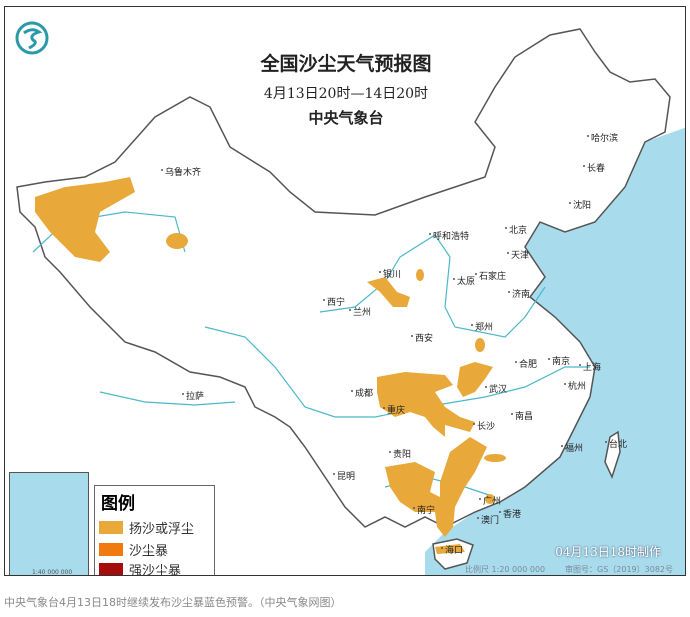 Image resolution: width=690 pixels, height=617 pixels. Describe the element at coordinates (423, 509) in the screenshot. I see `city-label: 南宁` at that location.